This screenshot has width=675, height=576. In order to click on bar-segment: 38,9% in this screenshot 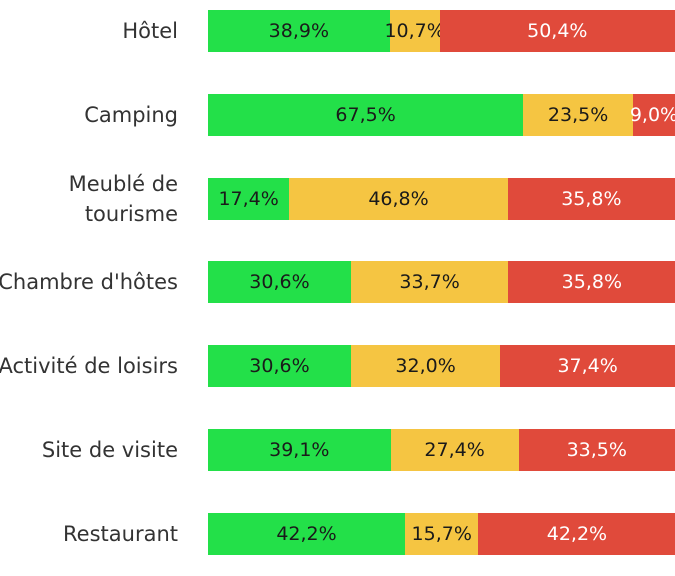, I will do `click(299, 31)`.